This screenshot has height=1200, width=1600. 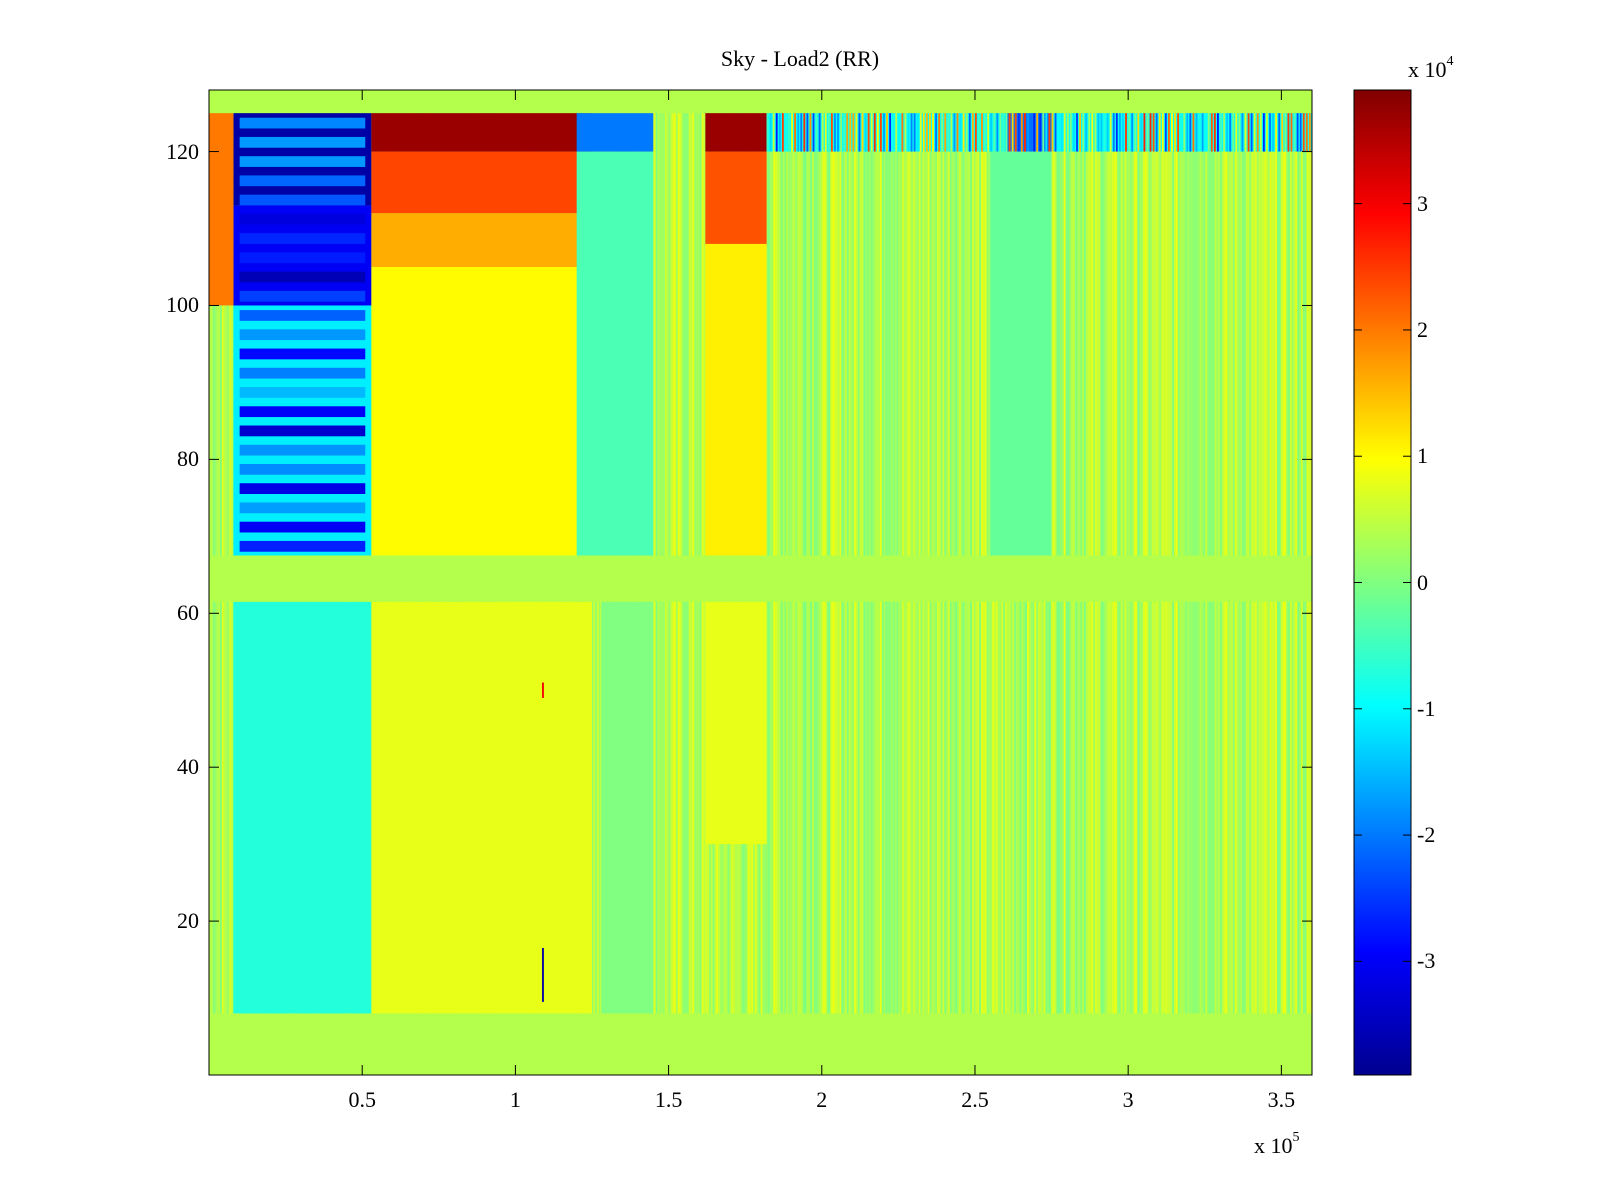 What do you see at coordinates (1422, 582) in the screenshot?
I see `colorbar-tick-label: 0` at bounding box center [1422, 582].